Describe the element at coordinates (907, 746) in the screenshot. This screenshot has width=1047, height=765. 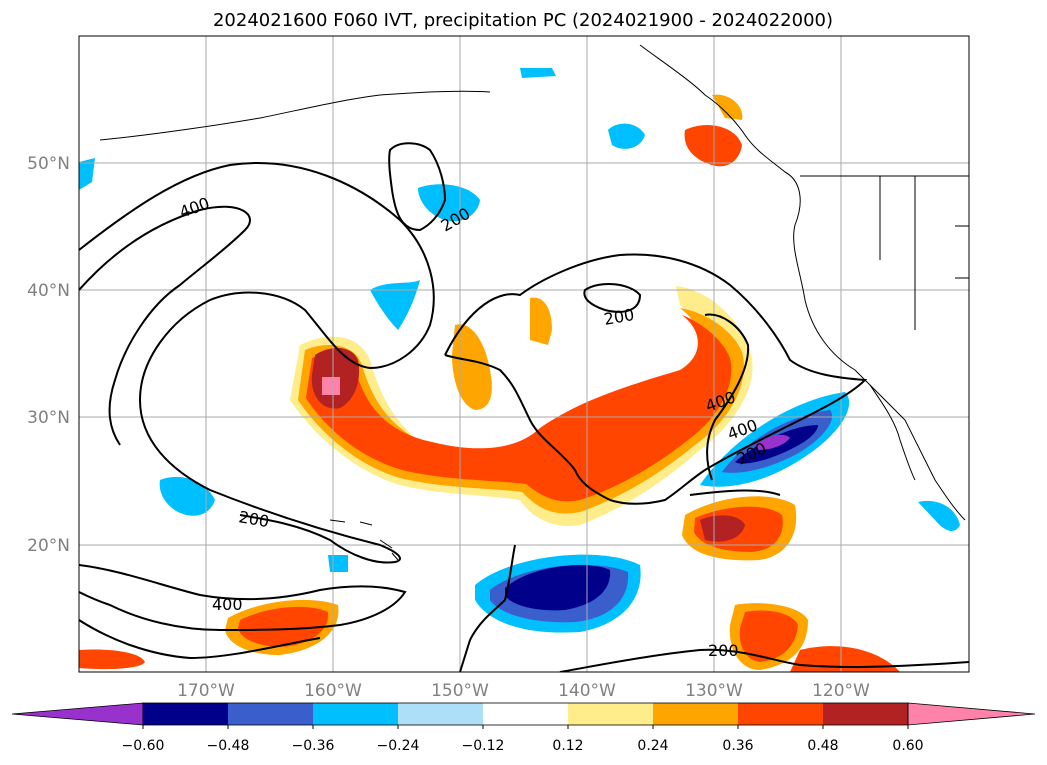
I see `colorbar-tick-label: 0.60` at that location.